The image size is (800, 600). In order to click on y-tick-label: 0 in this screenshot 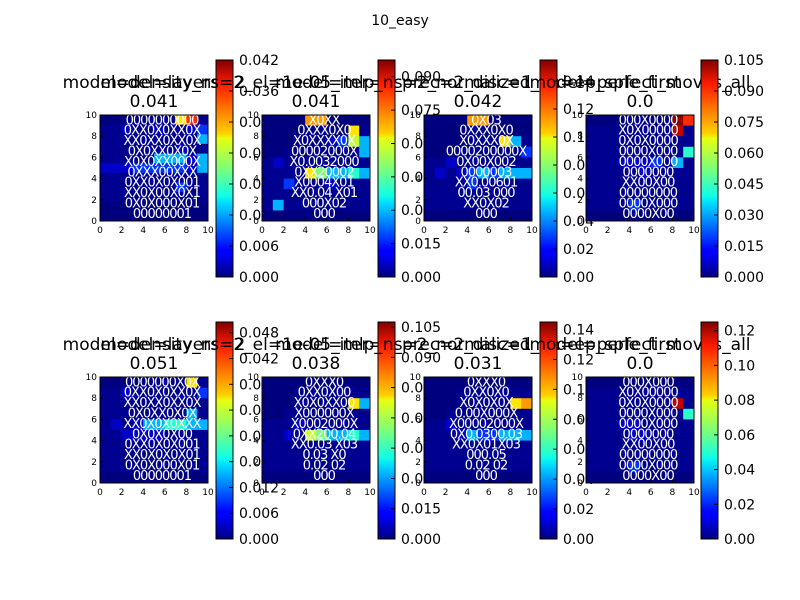, I will do `click(94, 484)`.